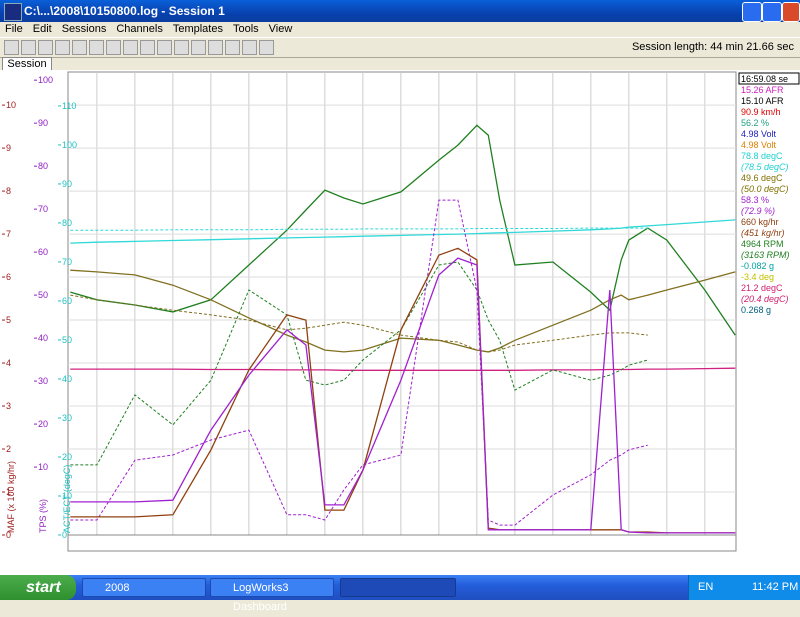 The height and width of the screenshot is (617, 800). What do you see at coordinates (765, 189) in the screenshot?
I see `readout: (50.0 degC)` at bounding box center [765, 189].